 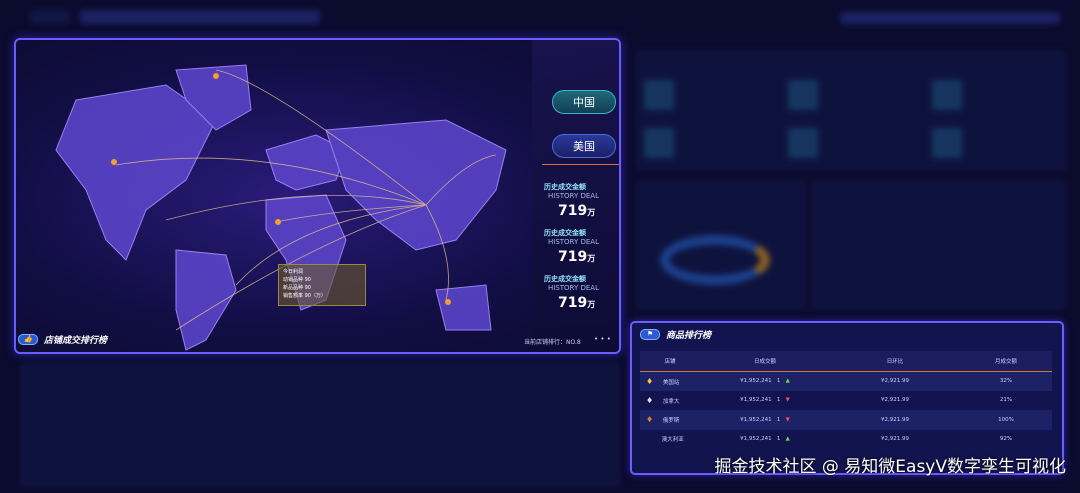 I want to click on table-row: 澳大利亚 ¥1,952,241 1 ▲ ¥2,921.99 92%, so click(x=846, y=440).